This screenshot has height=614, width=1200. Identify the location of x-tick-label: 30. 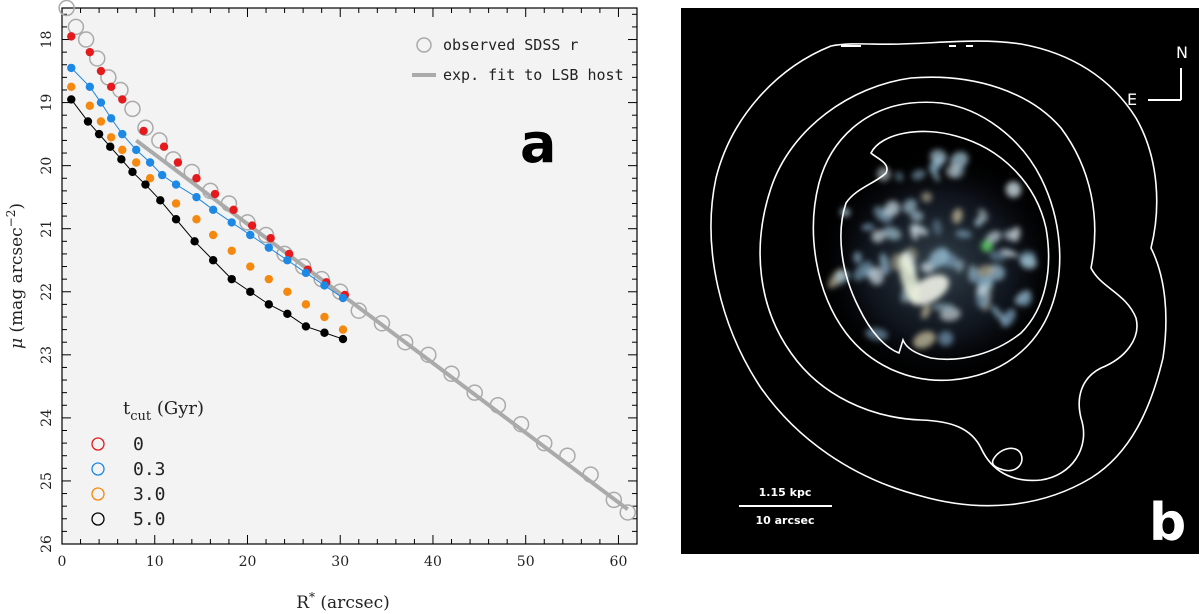
(340, 562).